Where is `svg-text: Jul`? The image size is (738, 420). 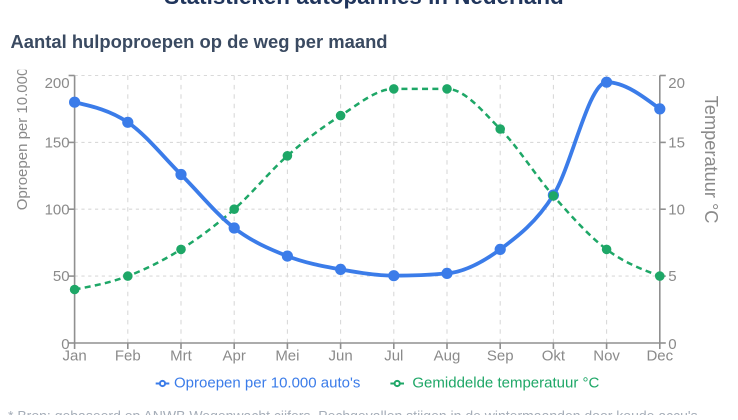 svg-text: Jul is located at coordinates (393, 356).